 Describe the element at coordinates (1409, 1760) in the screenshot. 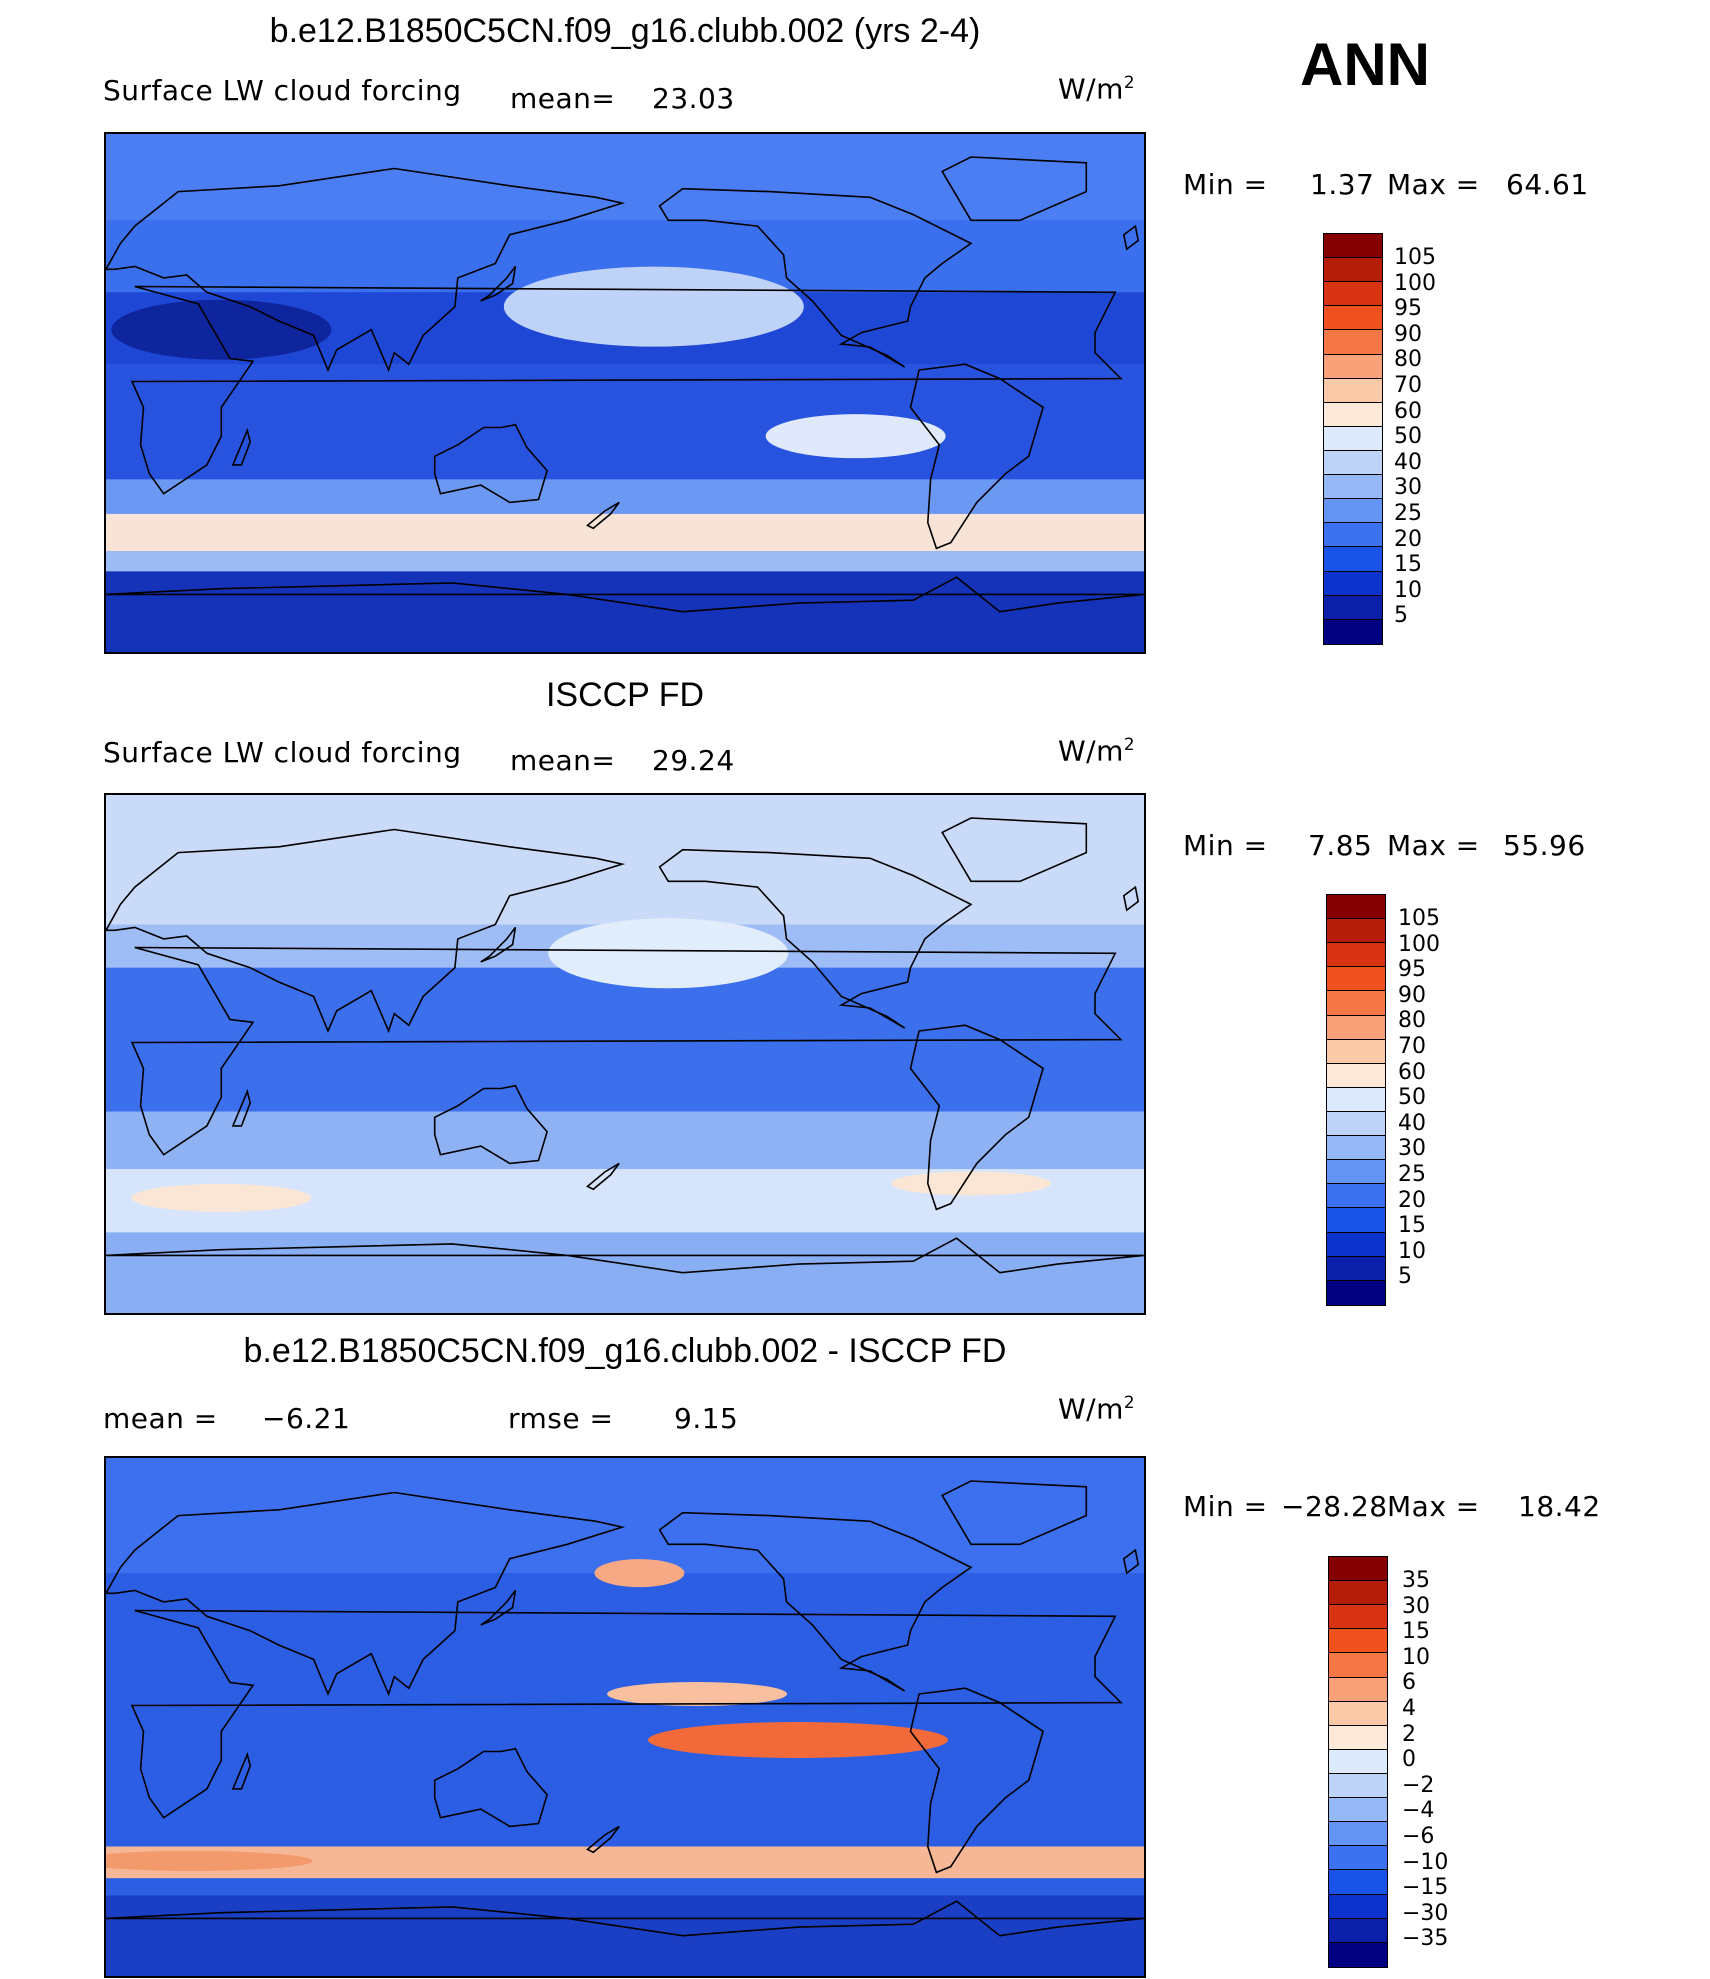

I see `colorbar-tick-label: 0` at that location.